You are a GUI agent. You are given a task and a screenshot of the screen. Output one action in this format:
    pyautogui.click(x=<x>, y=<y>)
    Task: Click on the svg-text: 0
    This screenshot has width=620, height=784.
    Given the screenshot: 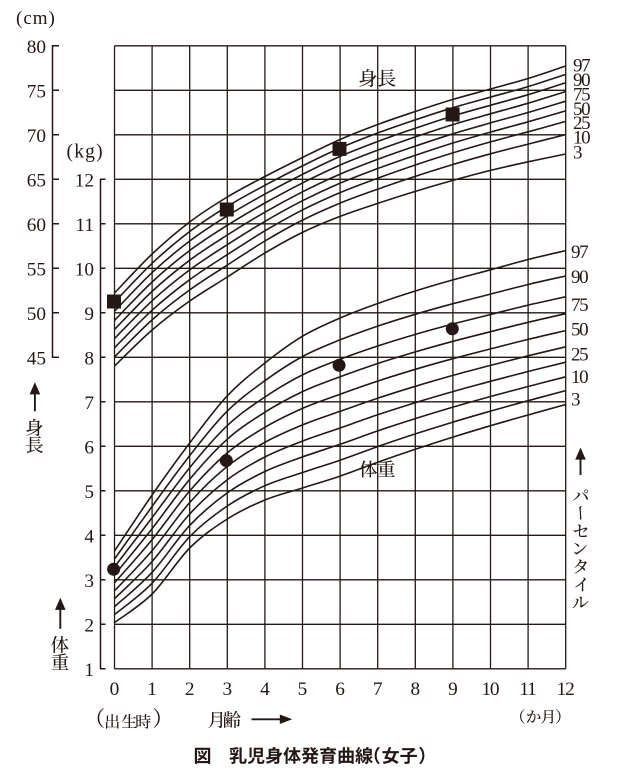 What is the action you would take?
    pyautogui.click(x=115, y=689)
    